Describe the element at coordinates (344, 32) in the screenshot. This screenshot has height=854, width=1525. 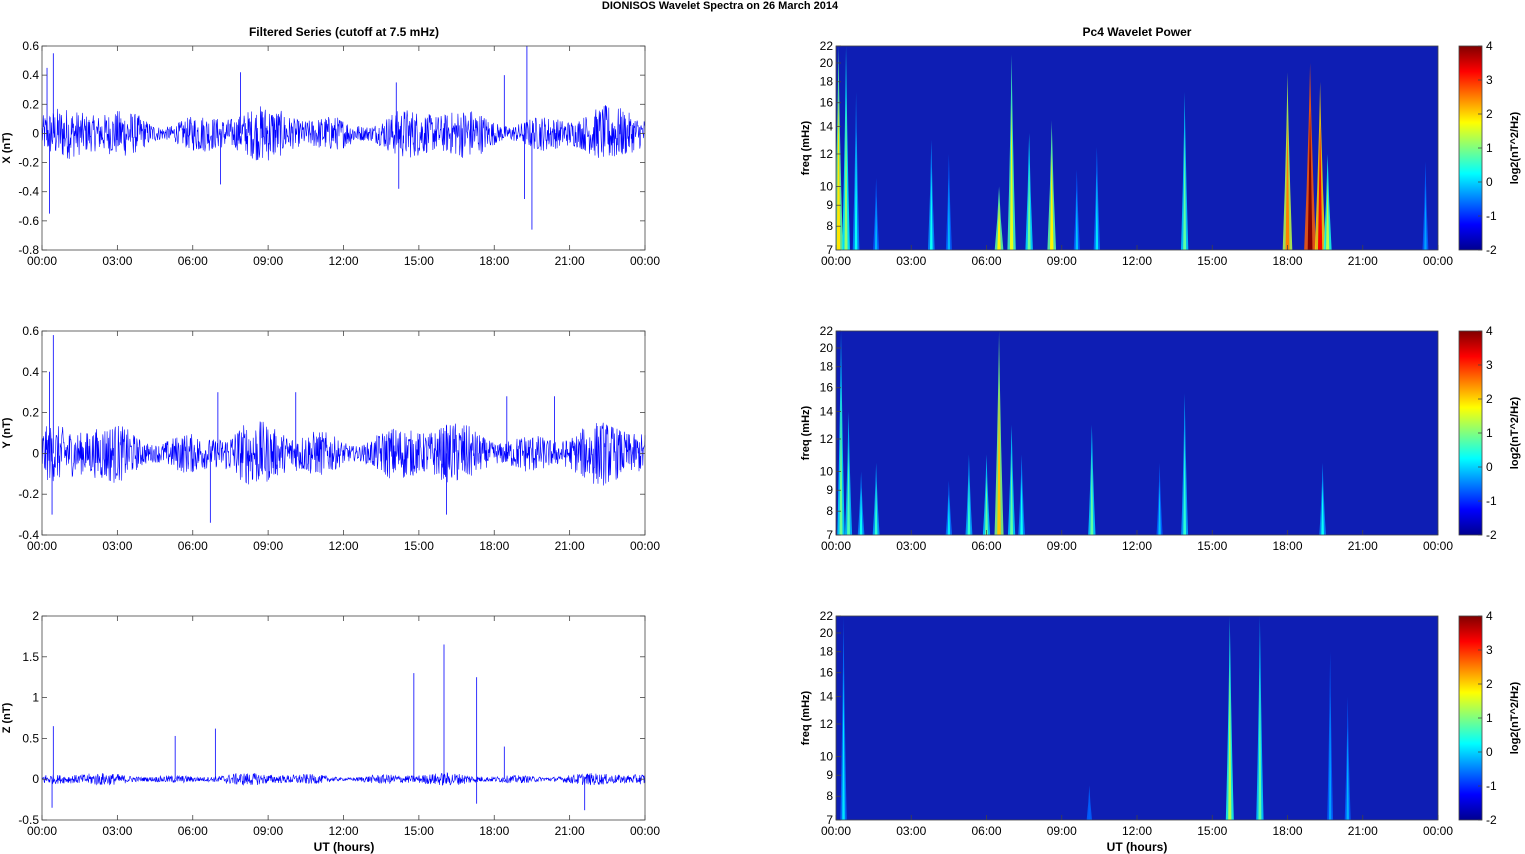
I see `left-column-title: Filtered Series (cutoff at 7.5 mHz)` at that location.